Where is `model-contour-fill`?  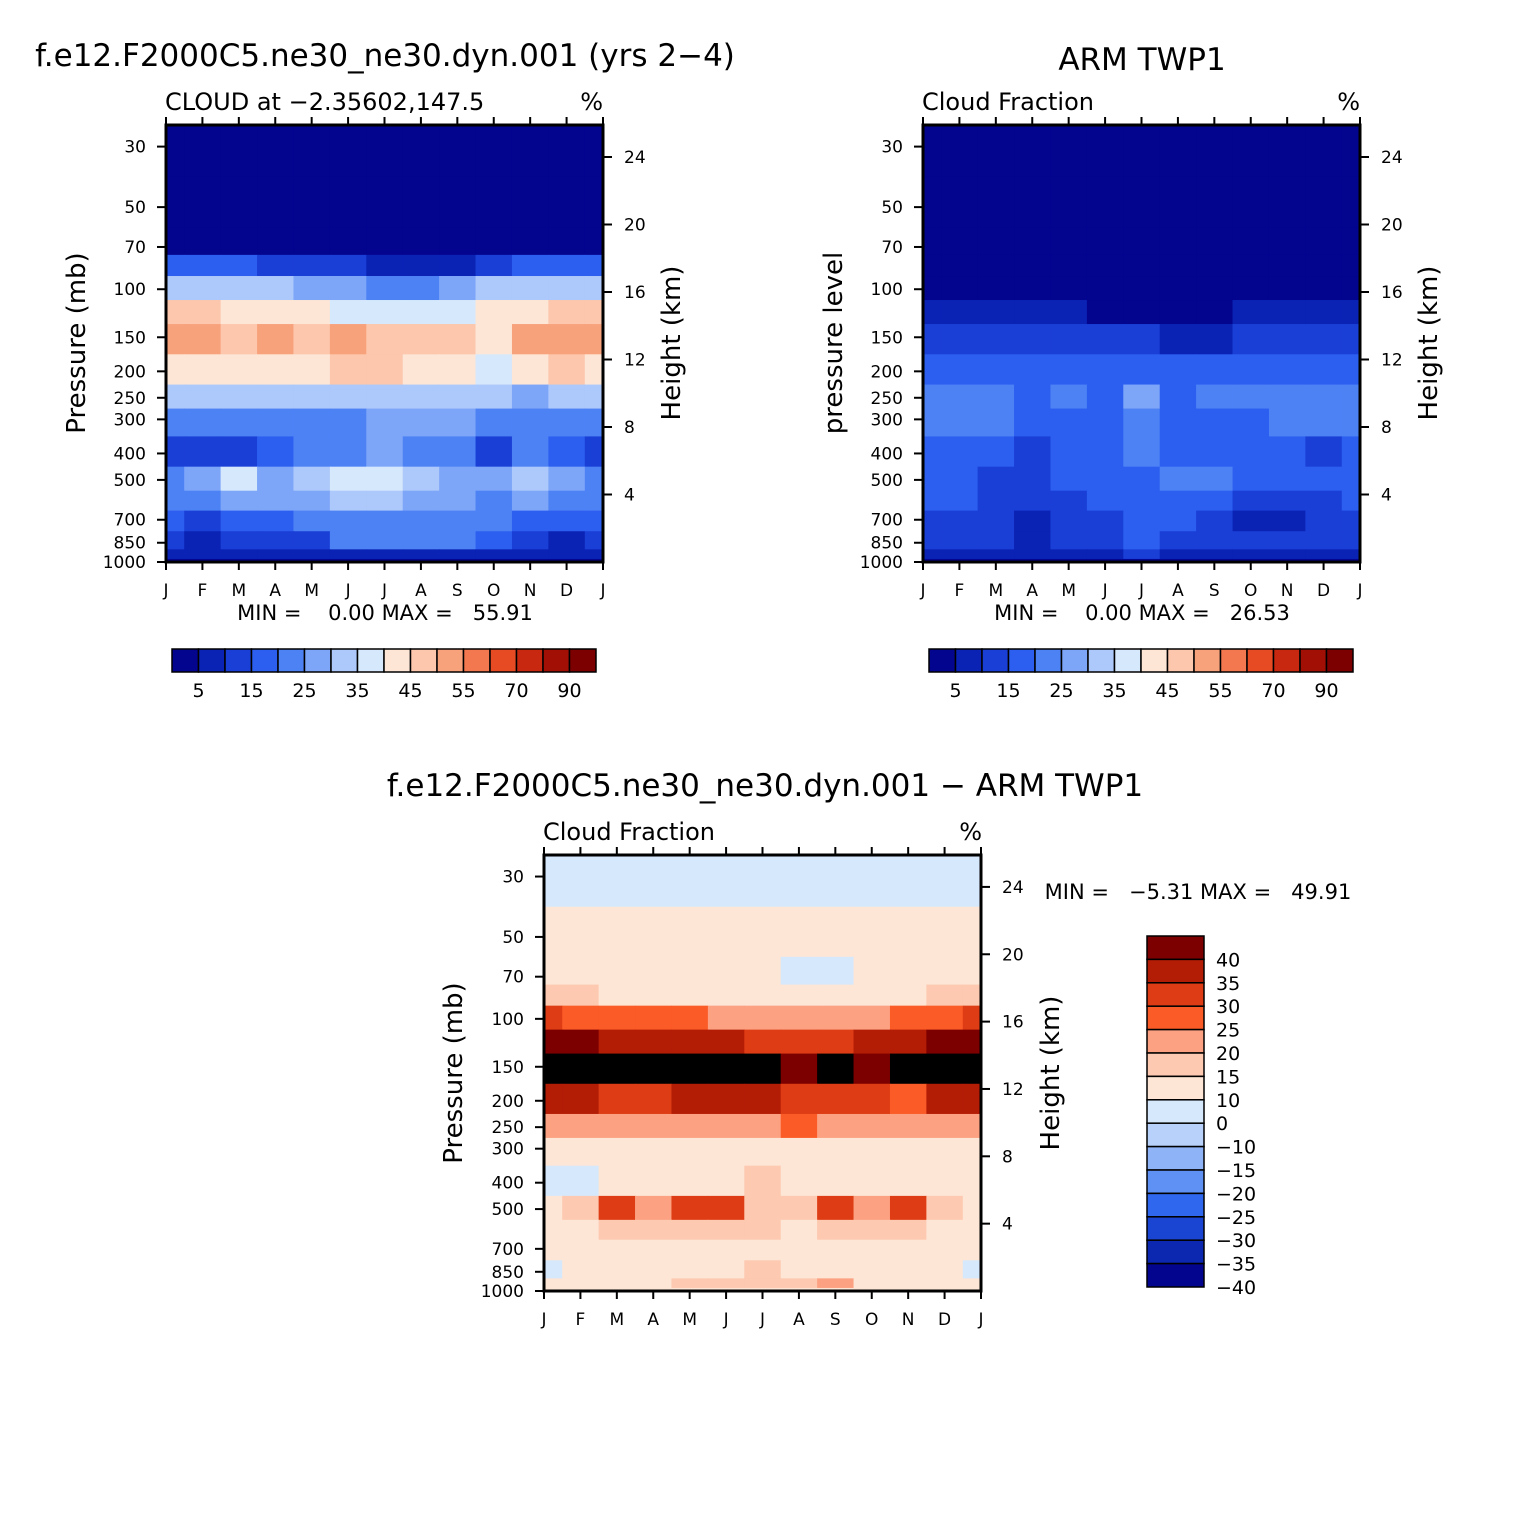 model-contour-fill is located at coordinates (385, 344).